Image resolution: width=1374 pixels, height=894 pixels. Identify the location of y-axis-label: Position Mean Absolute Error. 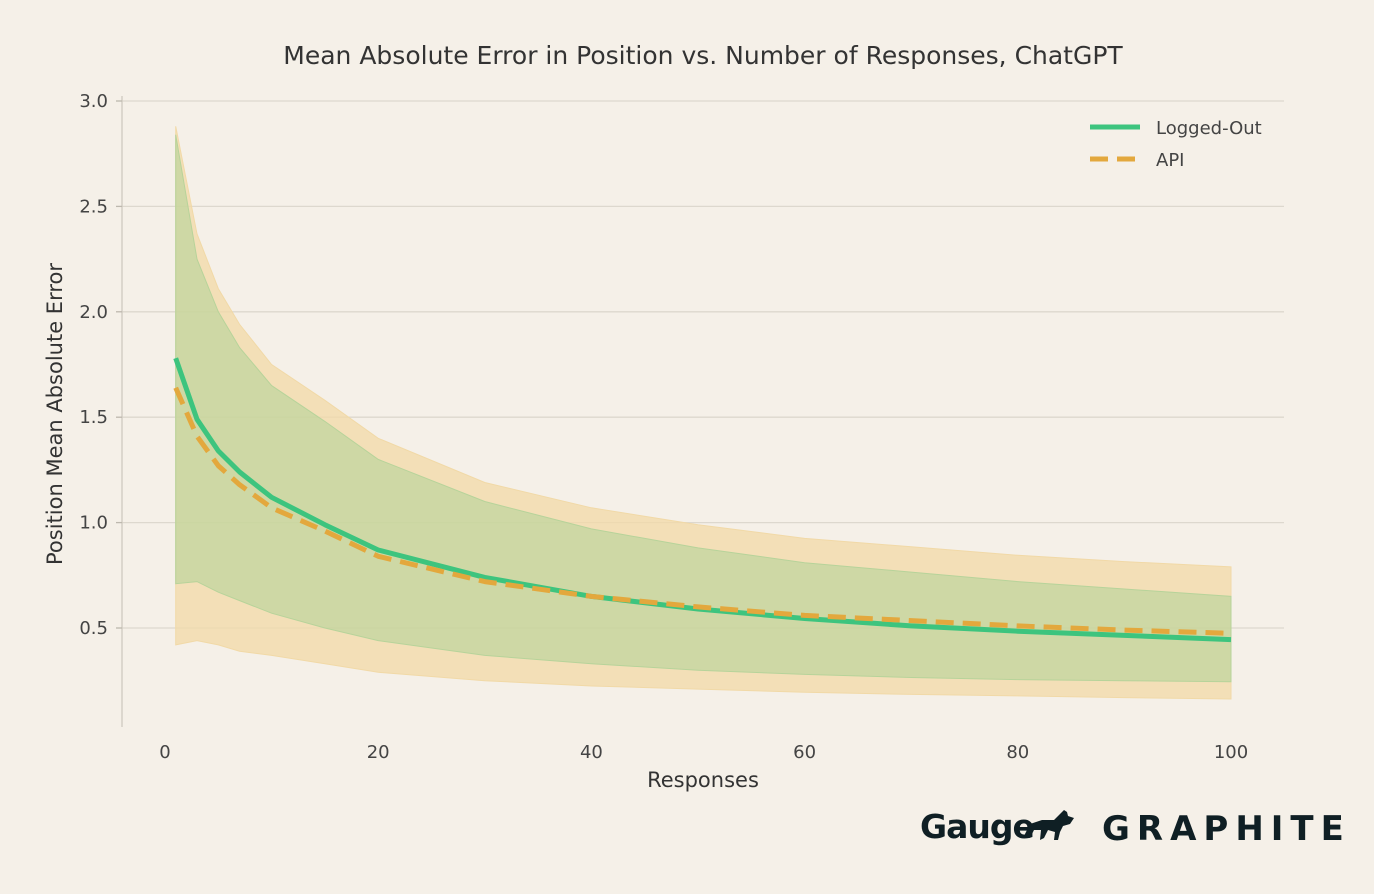
(55, 414).